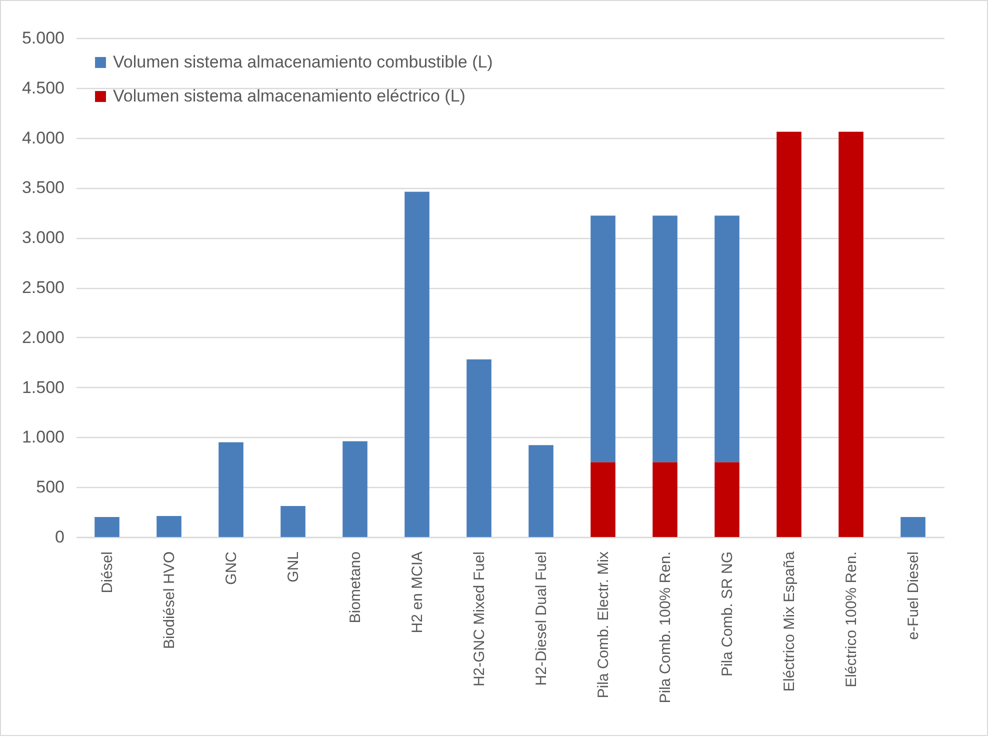  What do you see at coordinates (417, 593) in the screenshot?
I see `x-tick-label: H2 en MCIA` at bounding box center [417, 593].